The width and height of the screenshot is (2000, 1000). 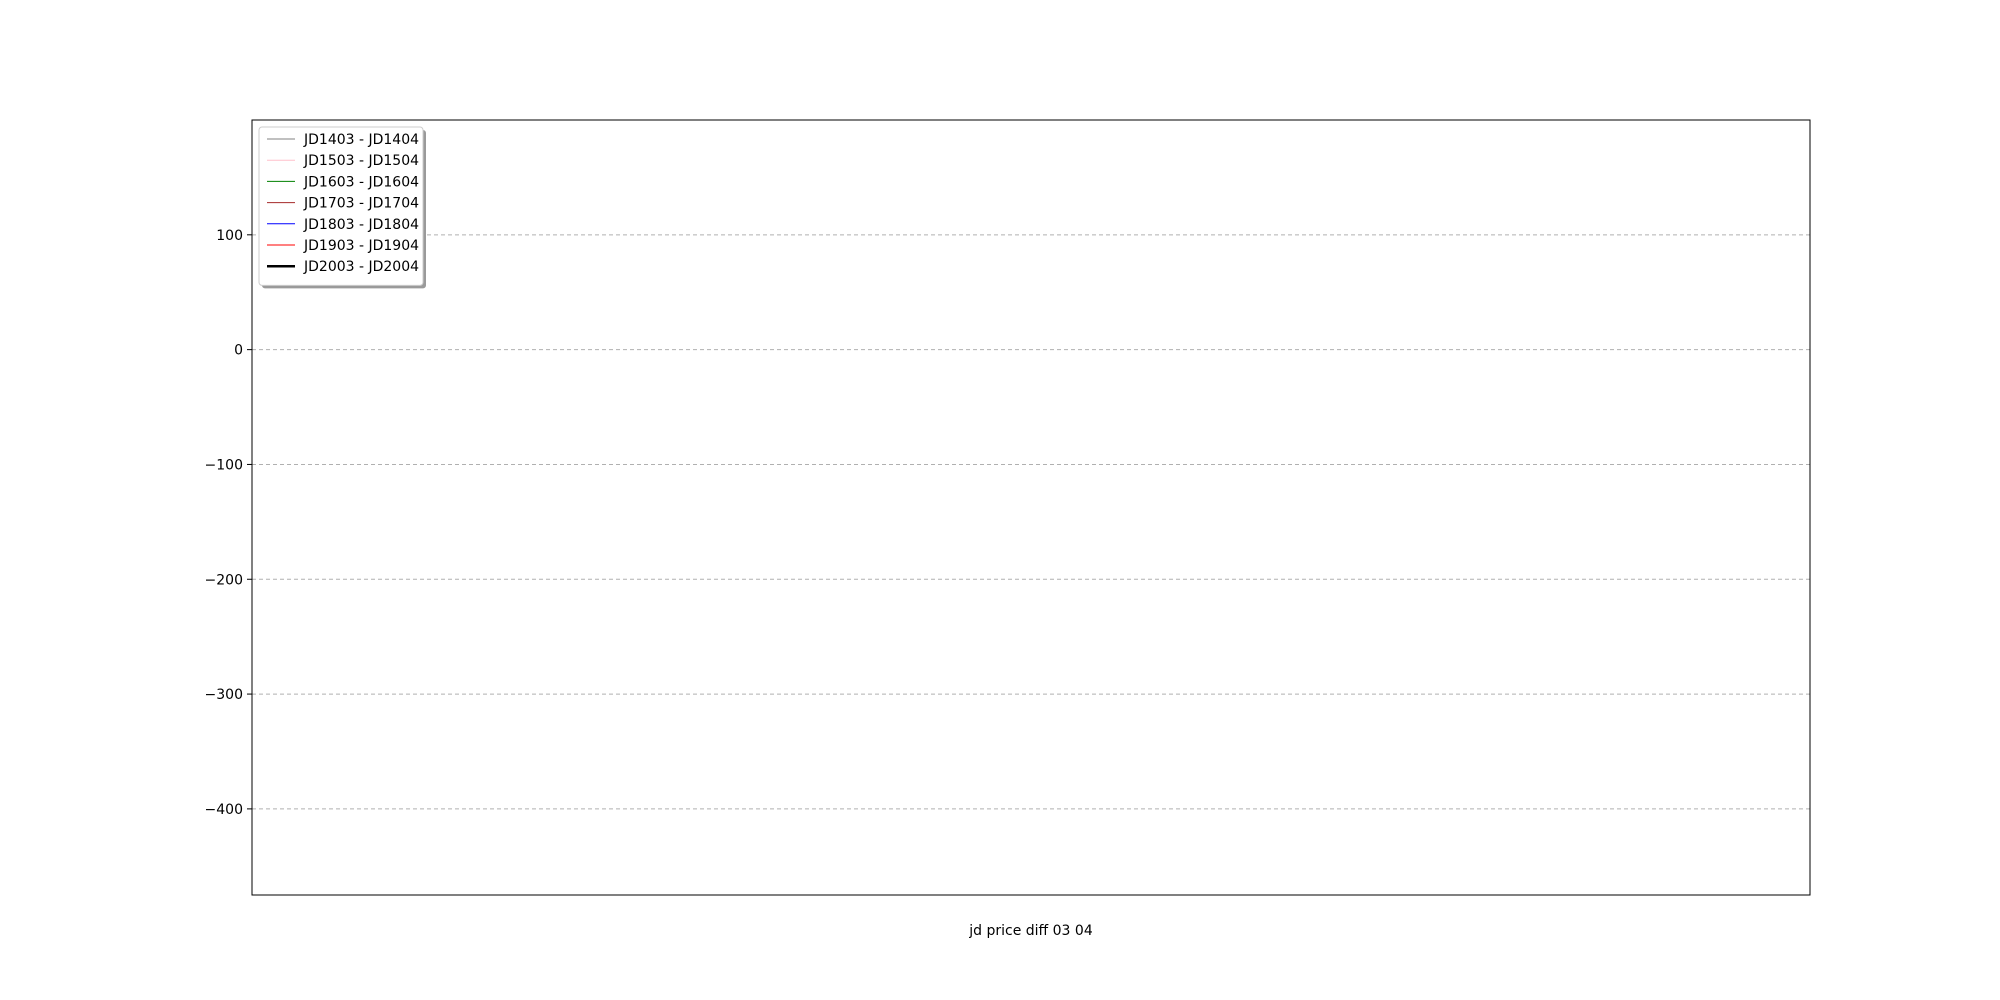 What do you see at coordinates (361, 204) in the screenshot?
I see `legend-label: JD1703 - JD1704` at bounding box center [361, 204].